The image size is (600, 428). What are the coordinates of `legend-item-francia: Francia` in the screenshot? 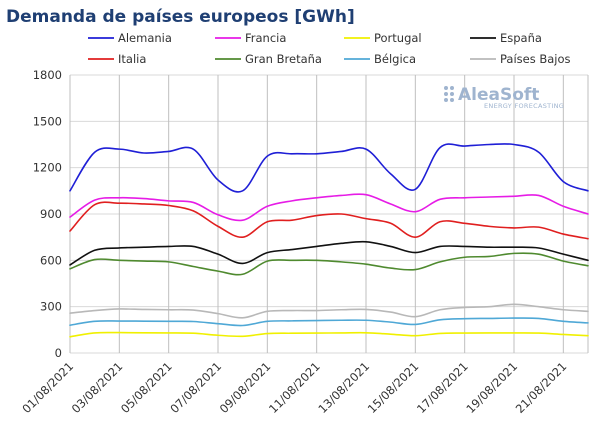 It's located at (250, 38).